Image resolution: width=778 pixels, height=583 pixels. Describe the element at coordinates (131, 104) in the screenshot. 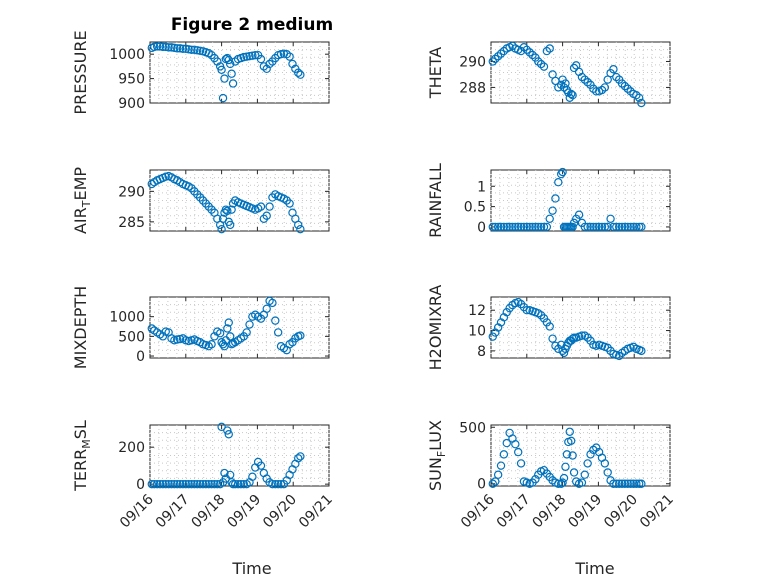

I see `y-tick-label: 900` at that location.